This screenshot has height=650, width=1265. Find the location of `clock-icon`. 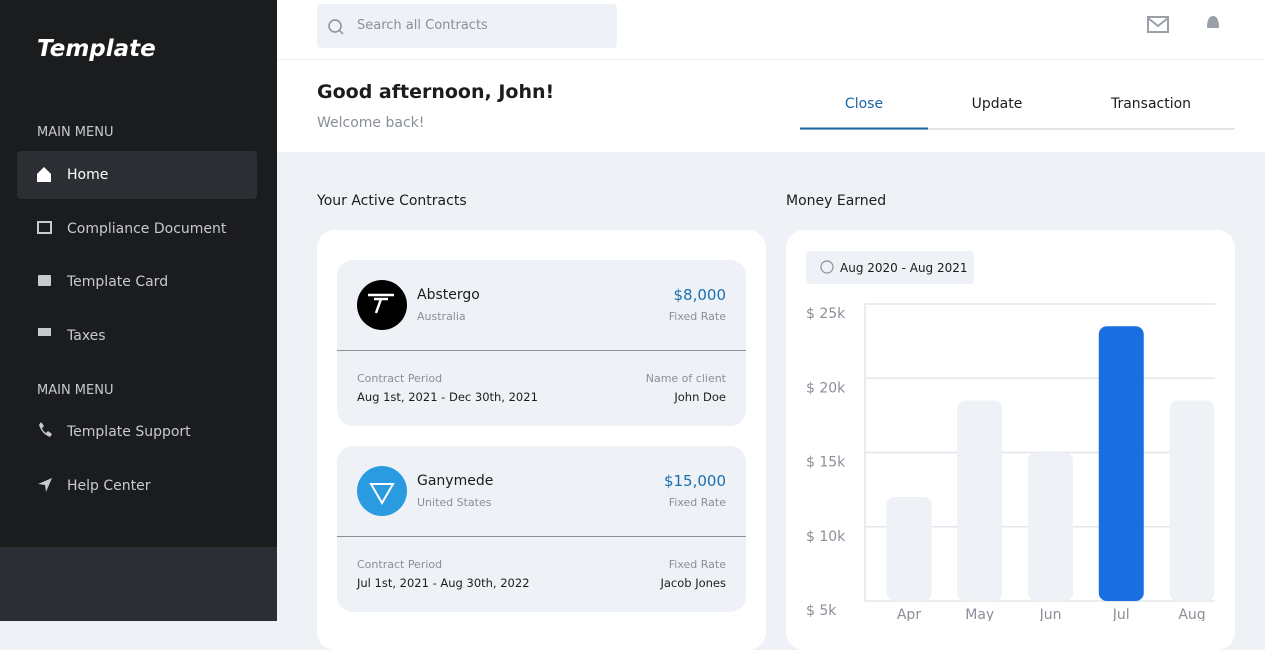

clock-icon is located at coordinates (827, 267).